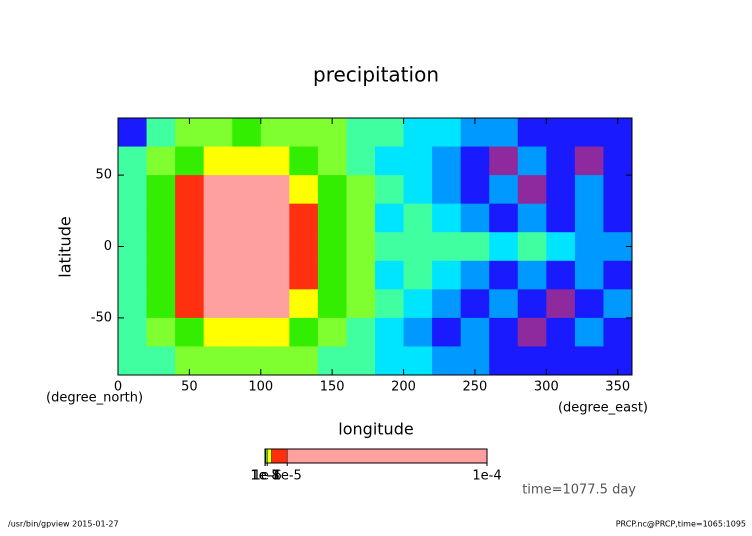 The width and height of the screenshot is (752, 536). Describe the element at coordinates (287, 476) in the screenshot. I see `colorbar-tick-label: 1e-5` at that location.